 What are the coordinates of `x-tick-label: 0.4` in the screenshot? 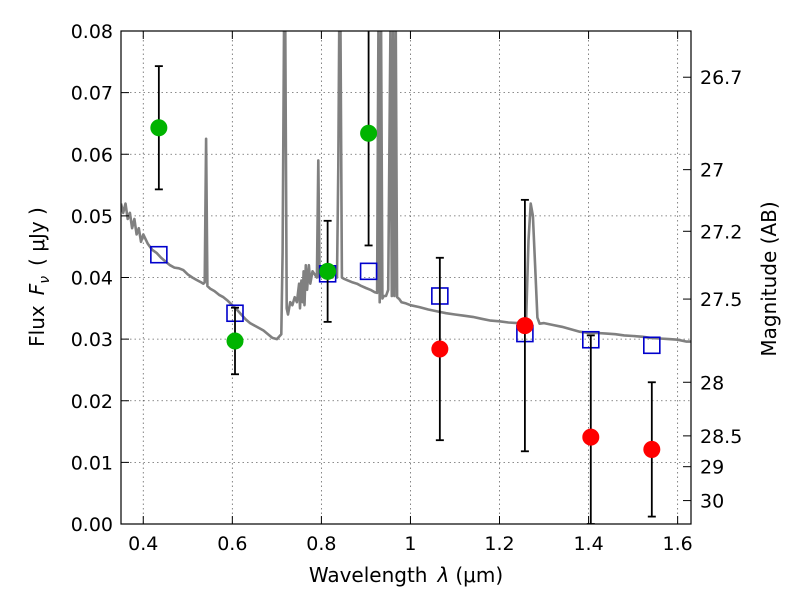 It's located at (143, 544).